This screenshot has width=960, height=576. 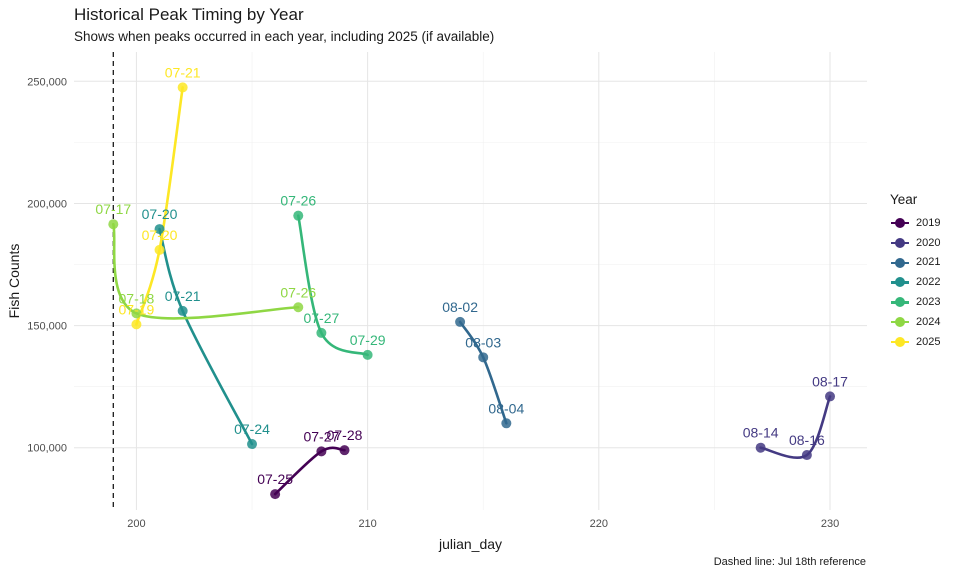 I want to click on legend-item-2025: 2025, so click(x=915, y=342).